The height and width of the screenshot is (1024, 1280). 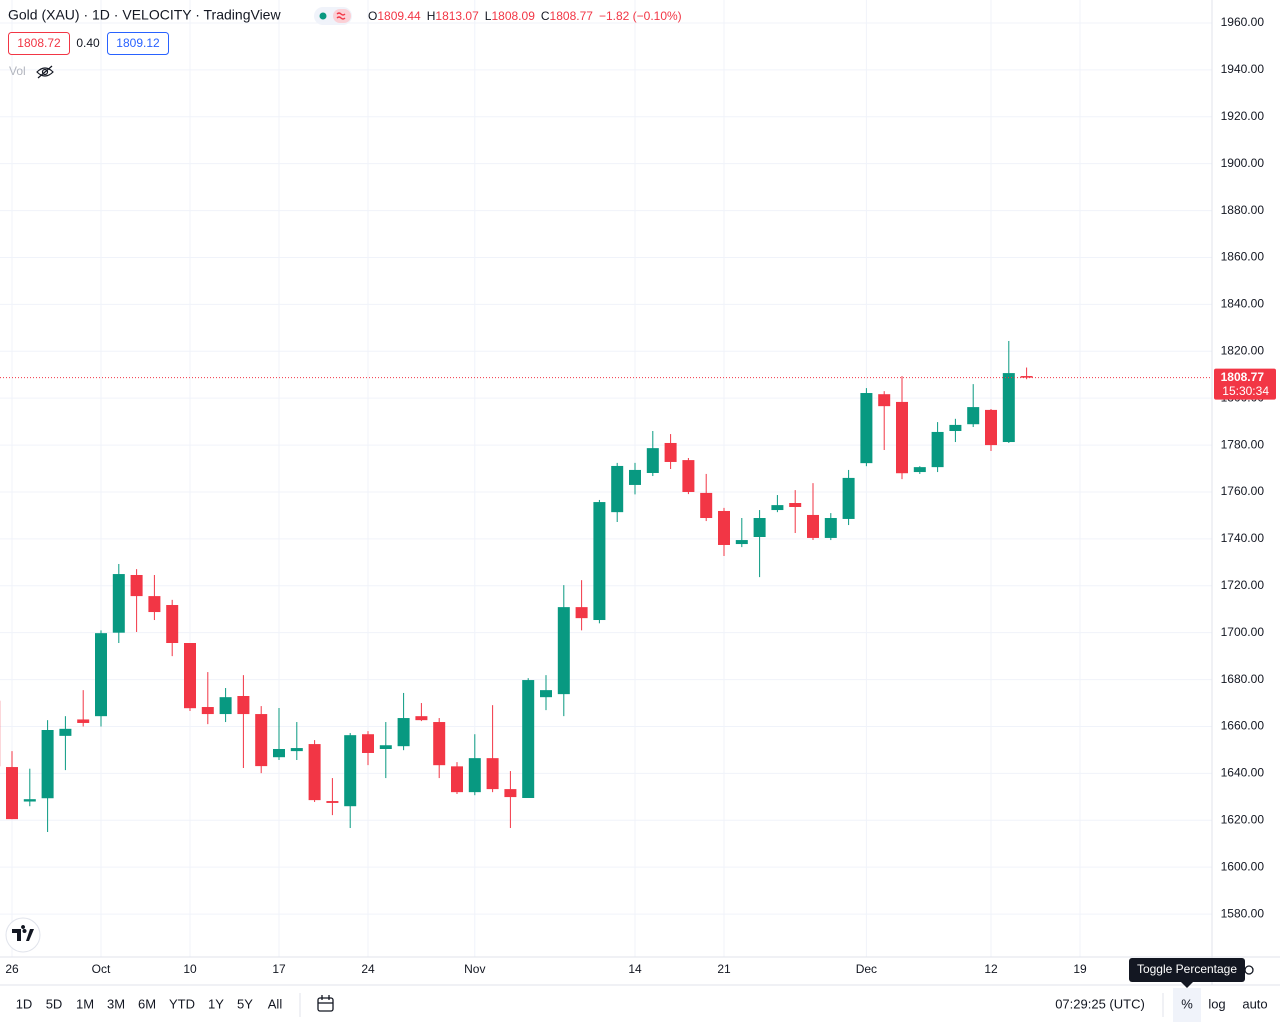 I want to click on percent-button: %, so click(x=1187, y=1003).